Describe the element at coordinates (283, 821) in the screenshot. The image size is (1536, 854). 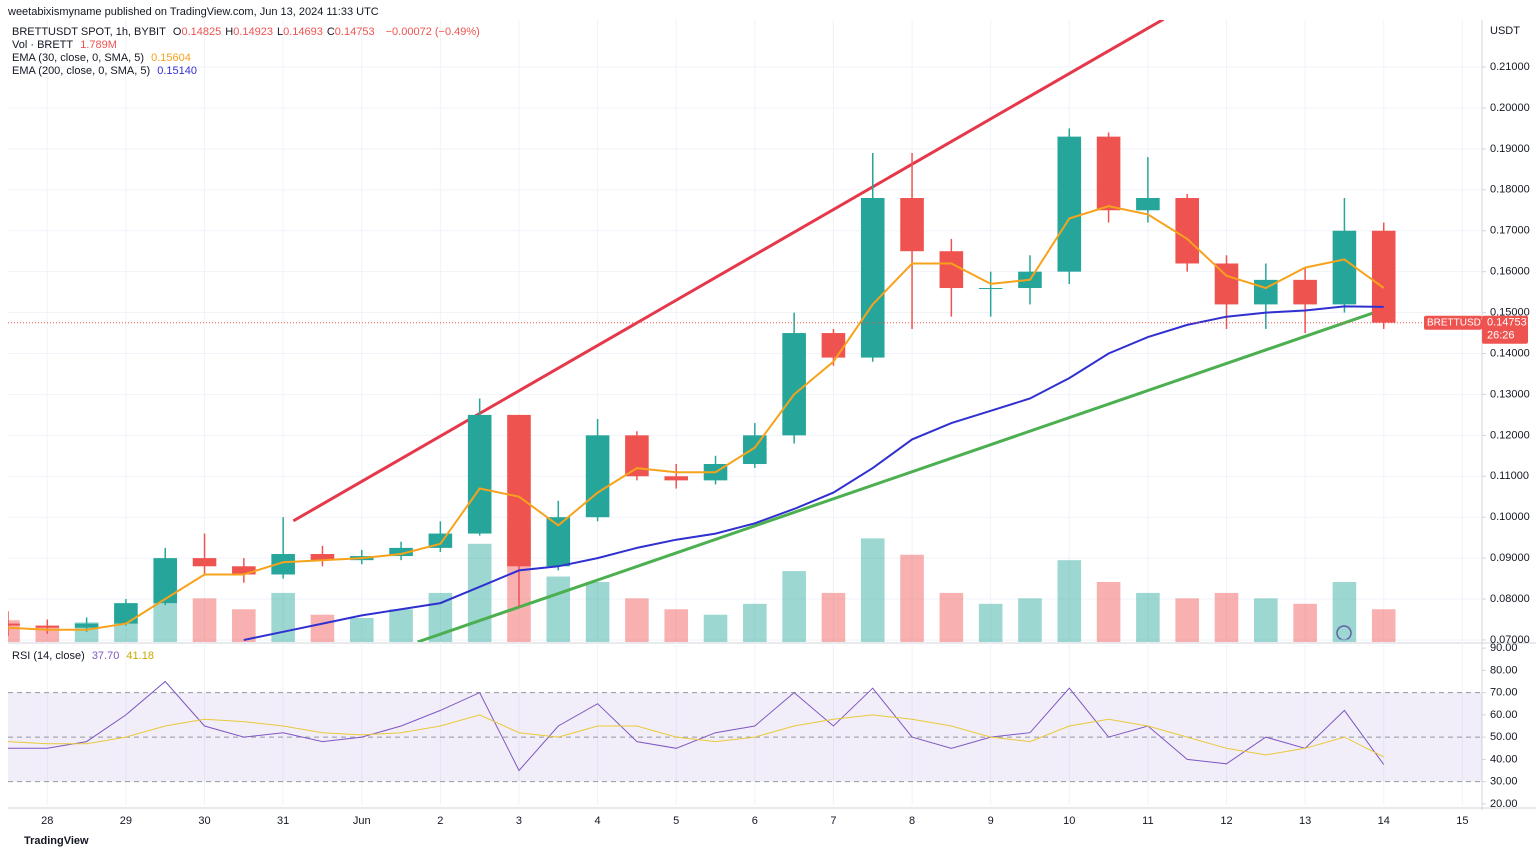
I see `x-tick-label: 31` at that location.